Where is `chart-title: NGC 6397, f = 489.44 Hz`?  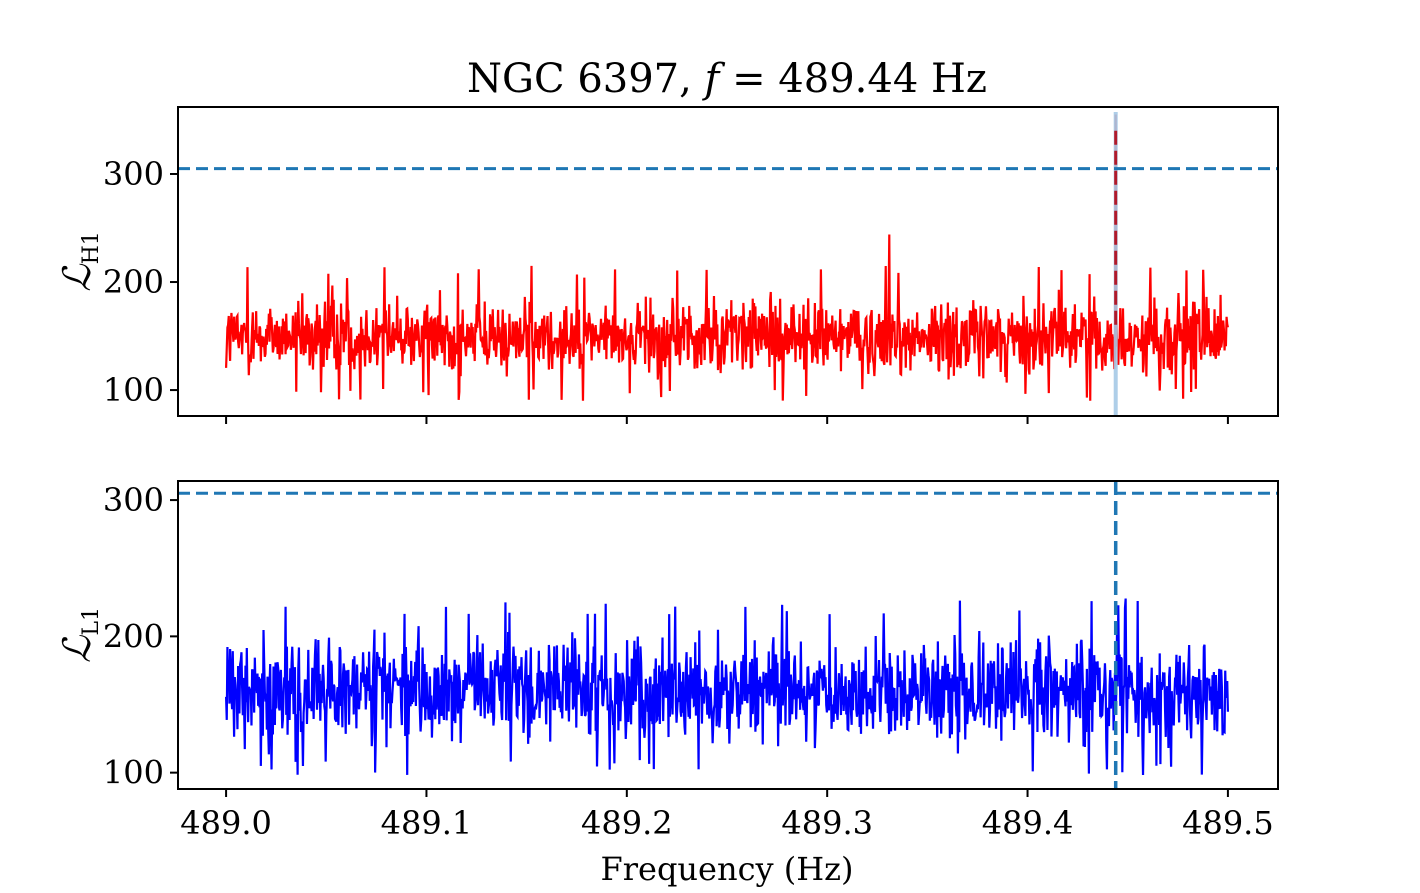 chart-title: NGC 6397, f = 489.44 Hz is located at coordinates (727, 79).